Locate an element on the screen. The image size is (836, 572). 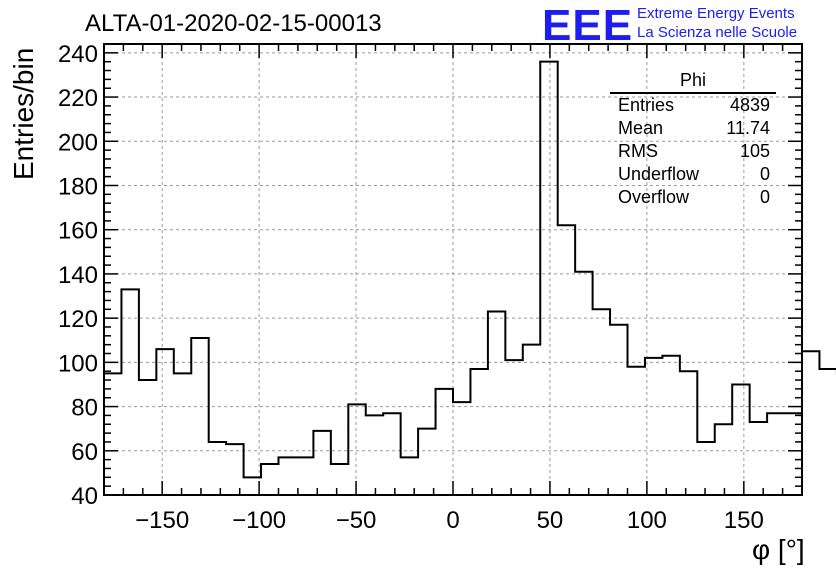
stats-label: RMS is located at coordinates (638, 151).